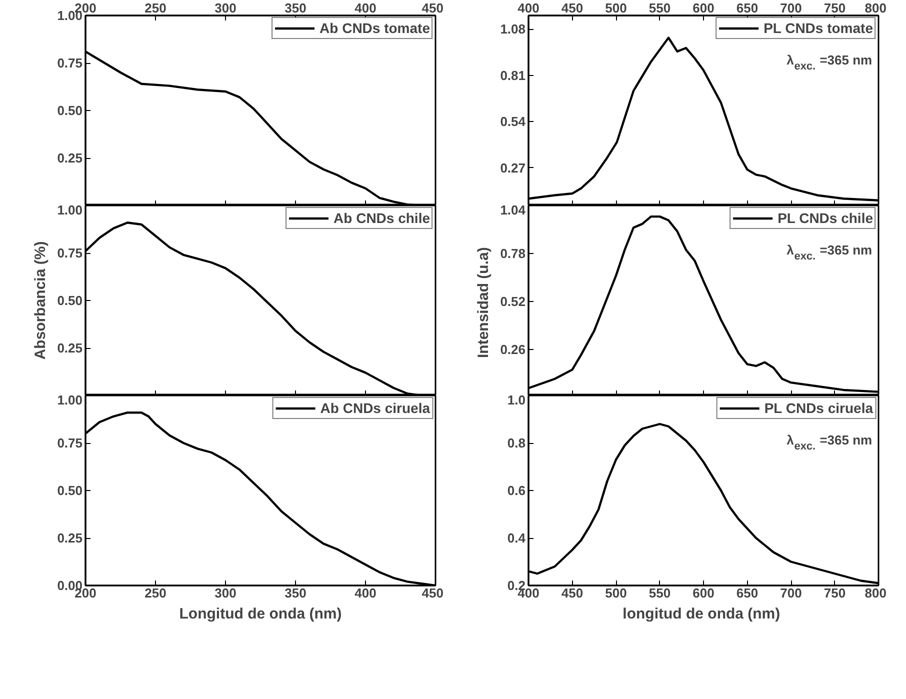 This screenshot has width=906, height=699. Describe the element at coordinates (155, 8) in the screenshot. I see `x2-tick-label: 250` at that location.